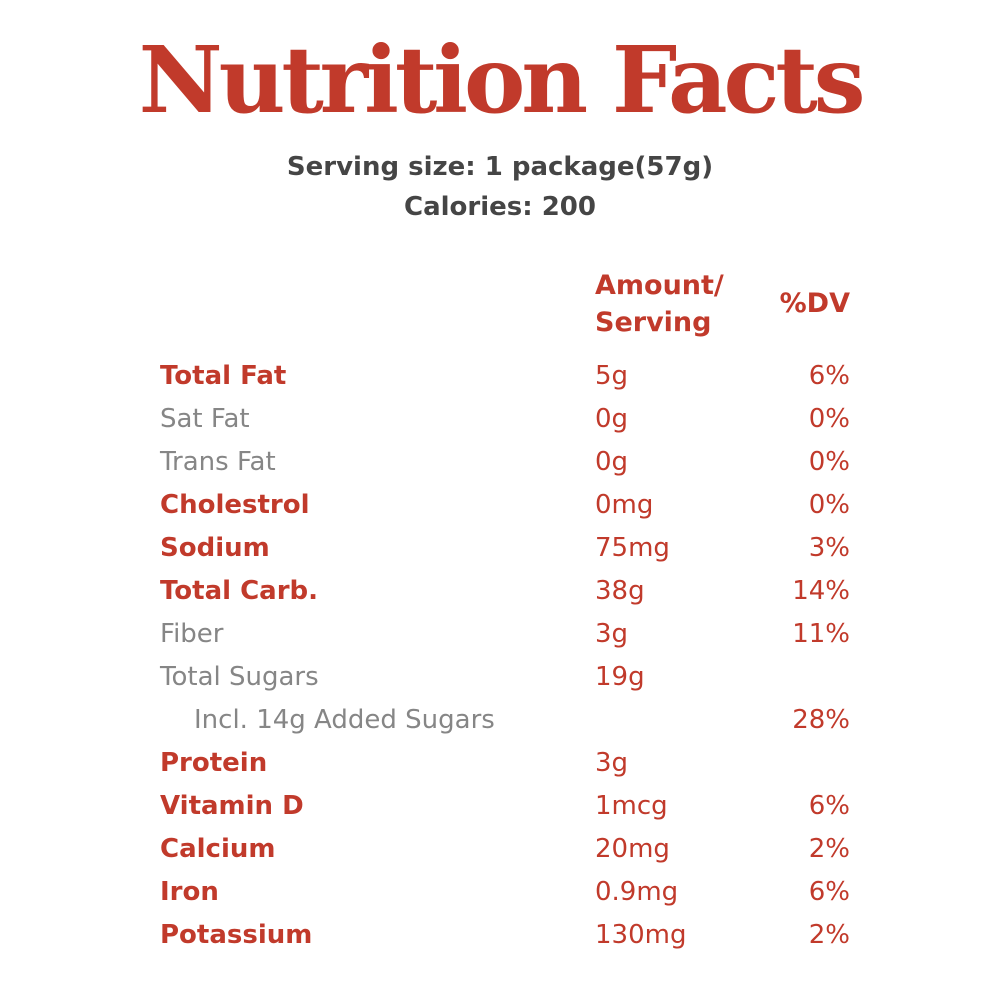  Describe the element at coordinates (189, 891) in the screenshot. I see `row-label: Iron` at that location.